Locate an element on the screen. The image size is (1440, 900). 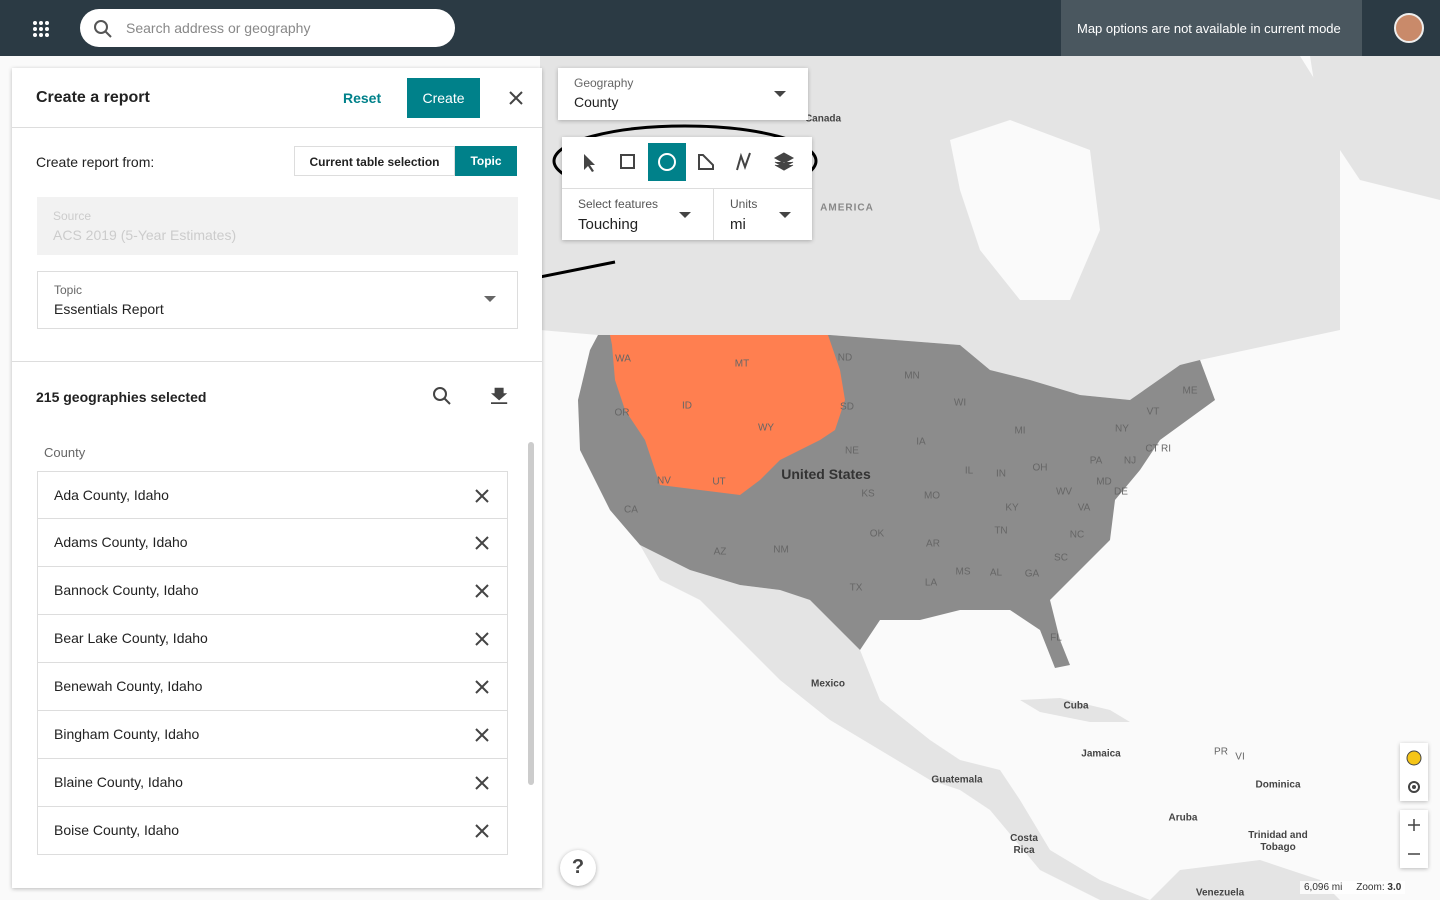
tool-icons is located at coordinates (687, 162).